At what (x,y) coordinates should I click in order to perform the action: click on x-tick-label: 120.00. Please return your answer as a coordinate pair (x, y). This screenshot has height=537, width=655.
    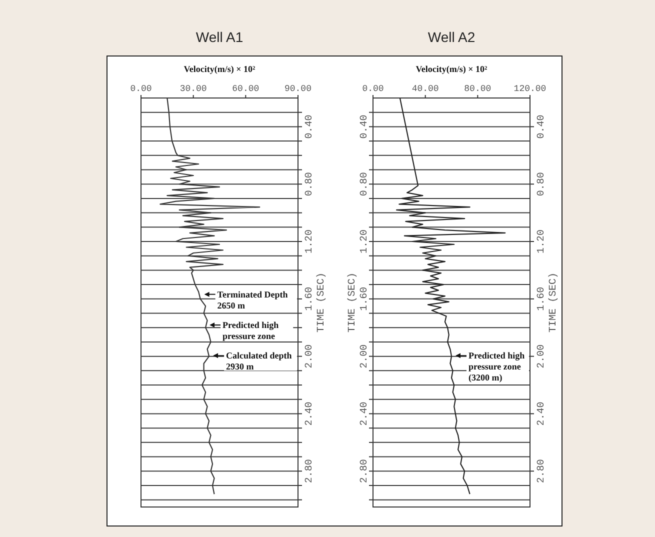
    Looking at the image, I should click on (530, 89).